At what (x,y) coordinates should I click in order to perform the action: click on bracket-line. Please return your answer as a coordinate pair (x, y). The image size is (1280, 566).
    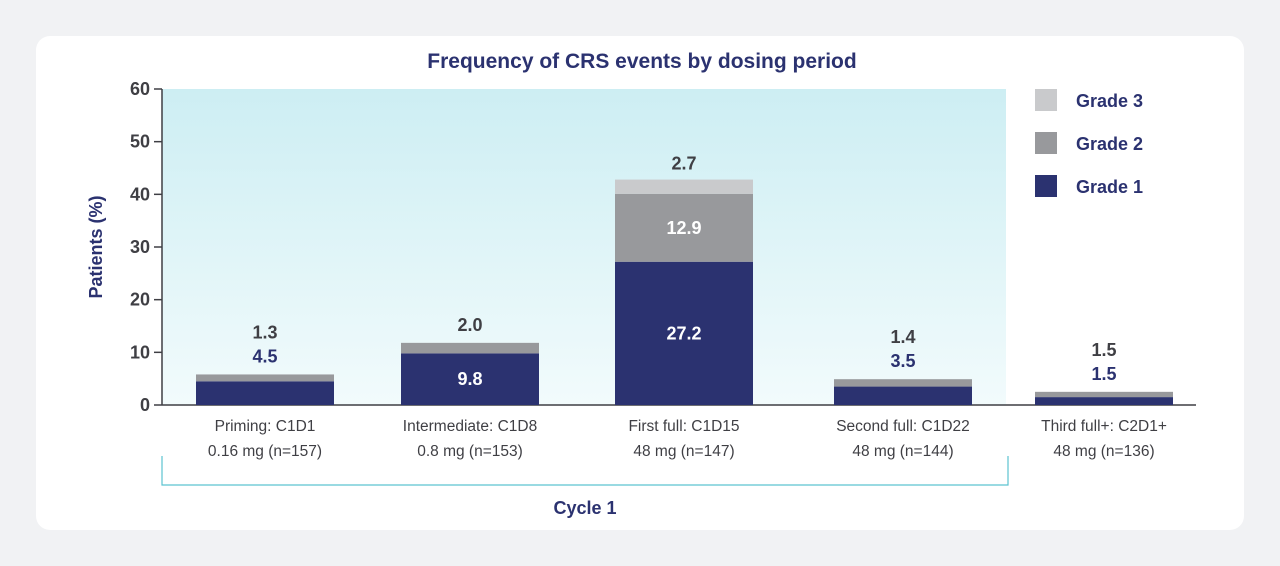
    Looking at the image, I should click on (585, 471).